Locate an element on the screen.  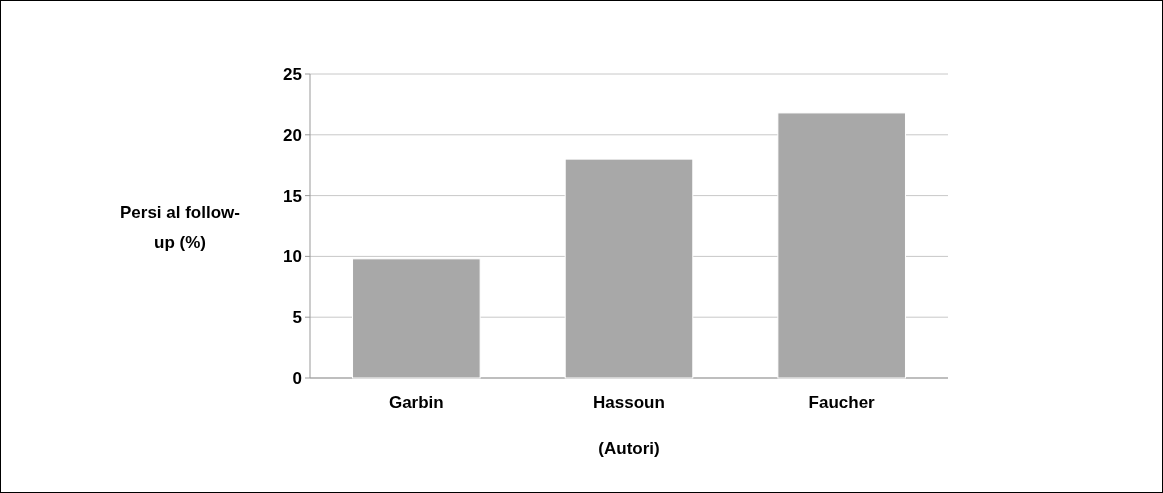
y-tick-label: 10 is located at coordinates (292, 257).